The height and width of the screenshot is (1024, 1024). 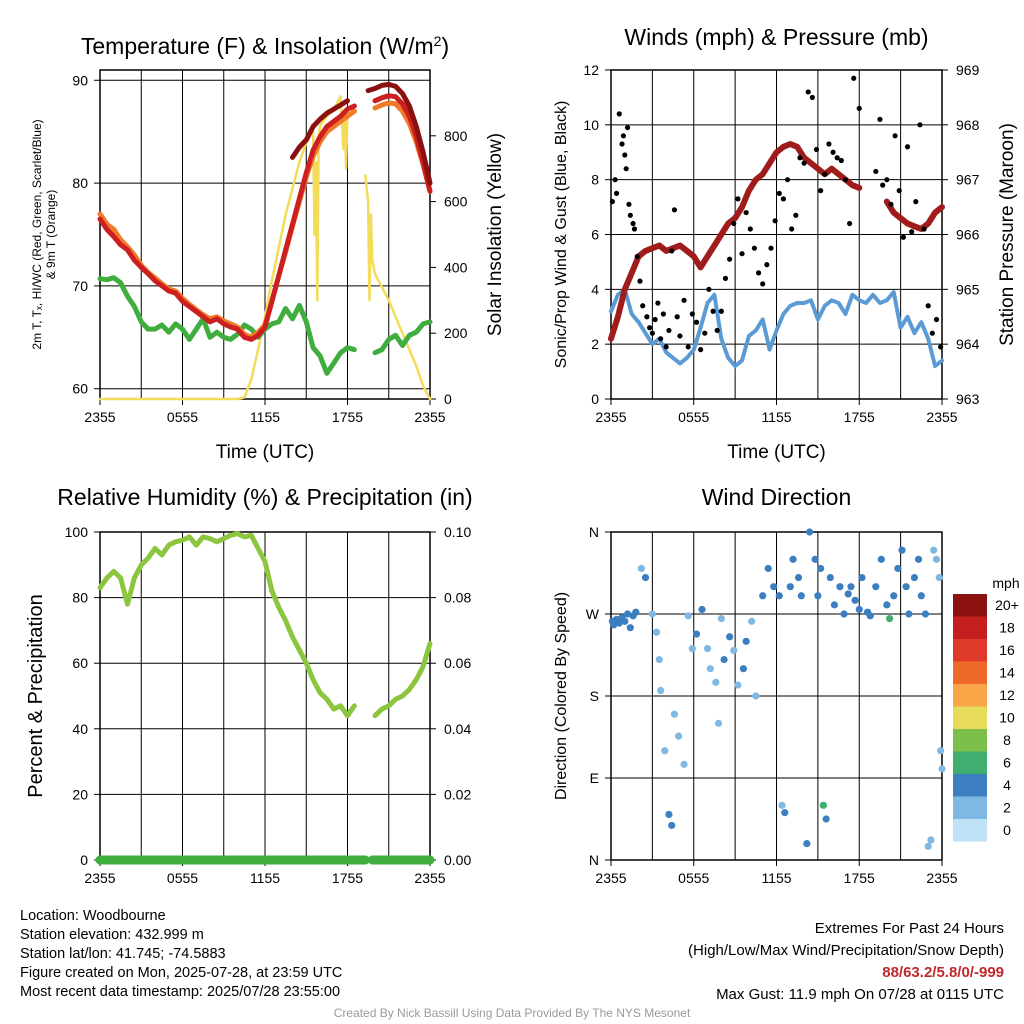 I want to click on rh-chart-ytick-label: 80, so click(x=80, y=598).